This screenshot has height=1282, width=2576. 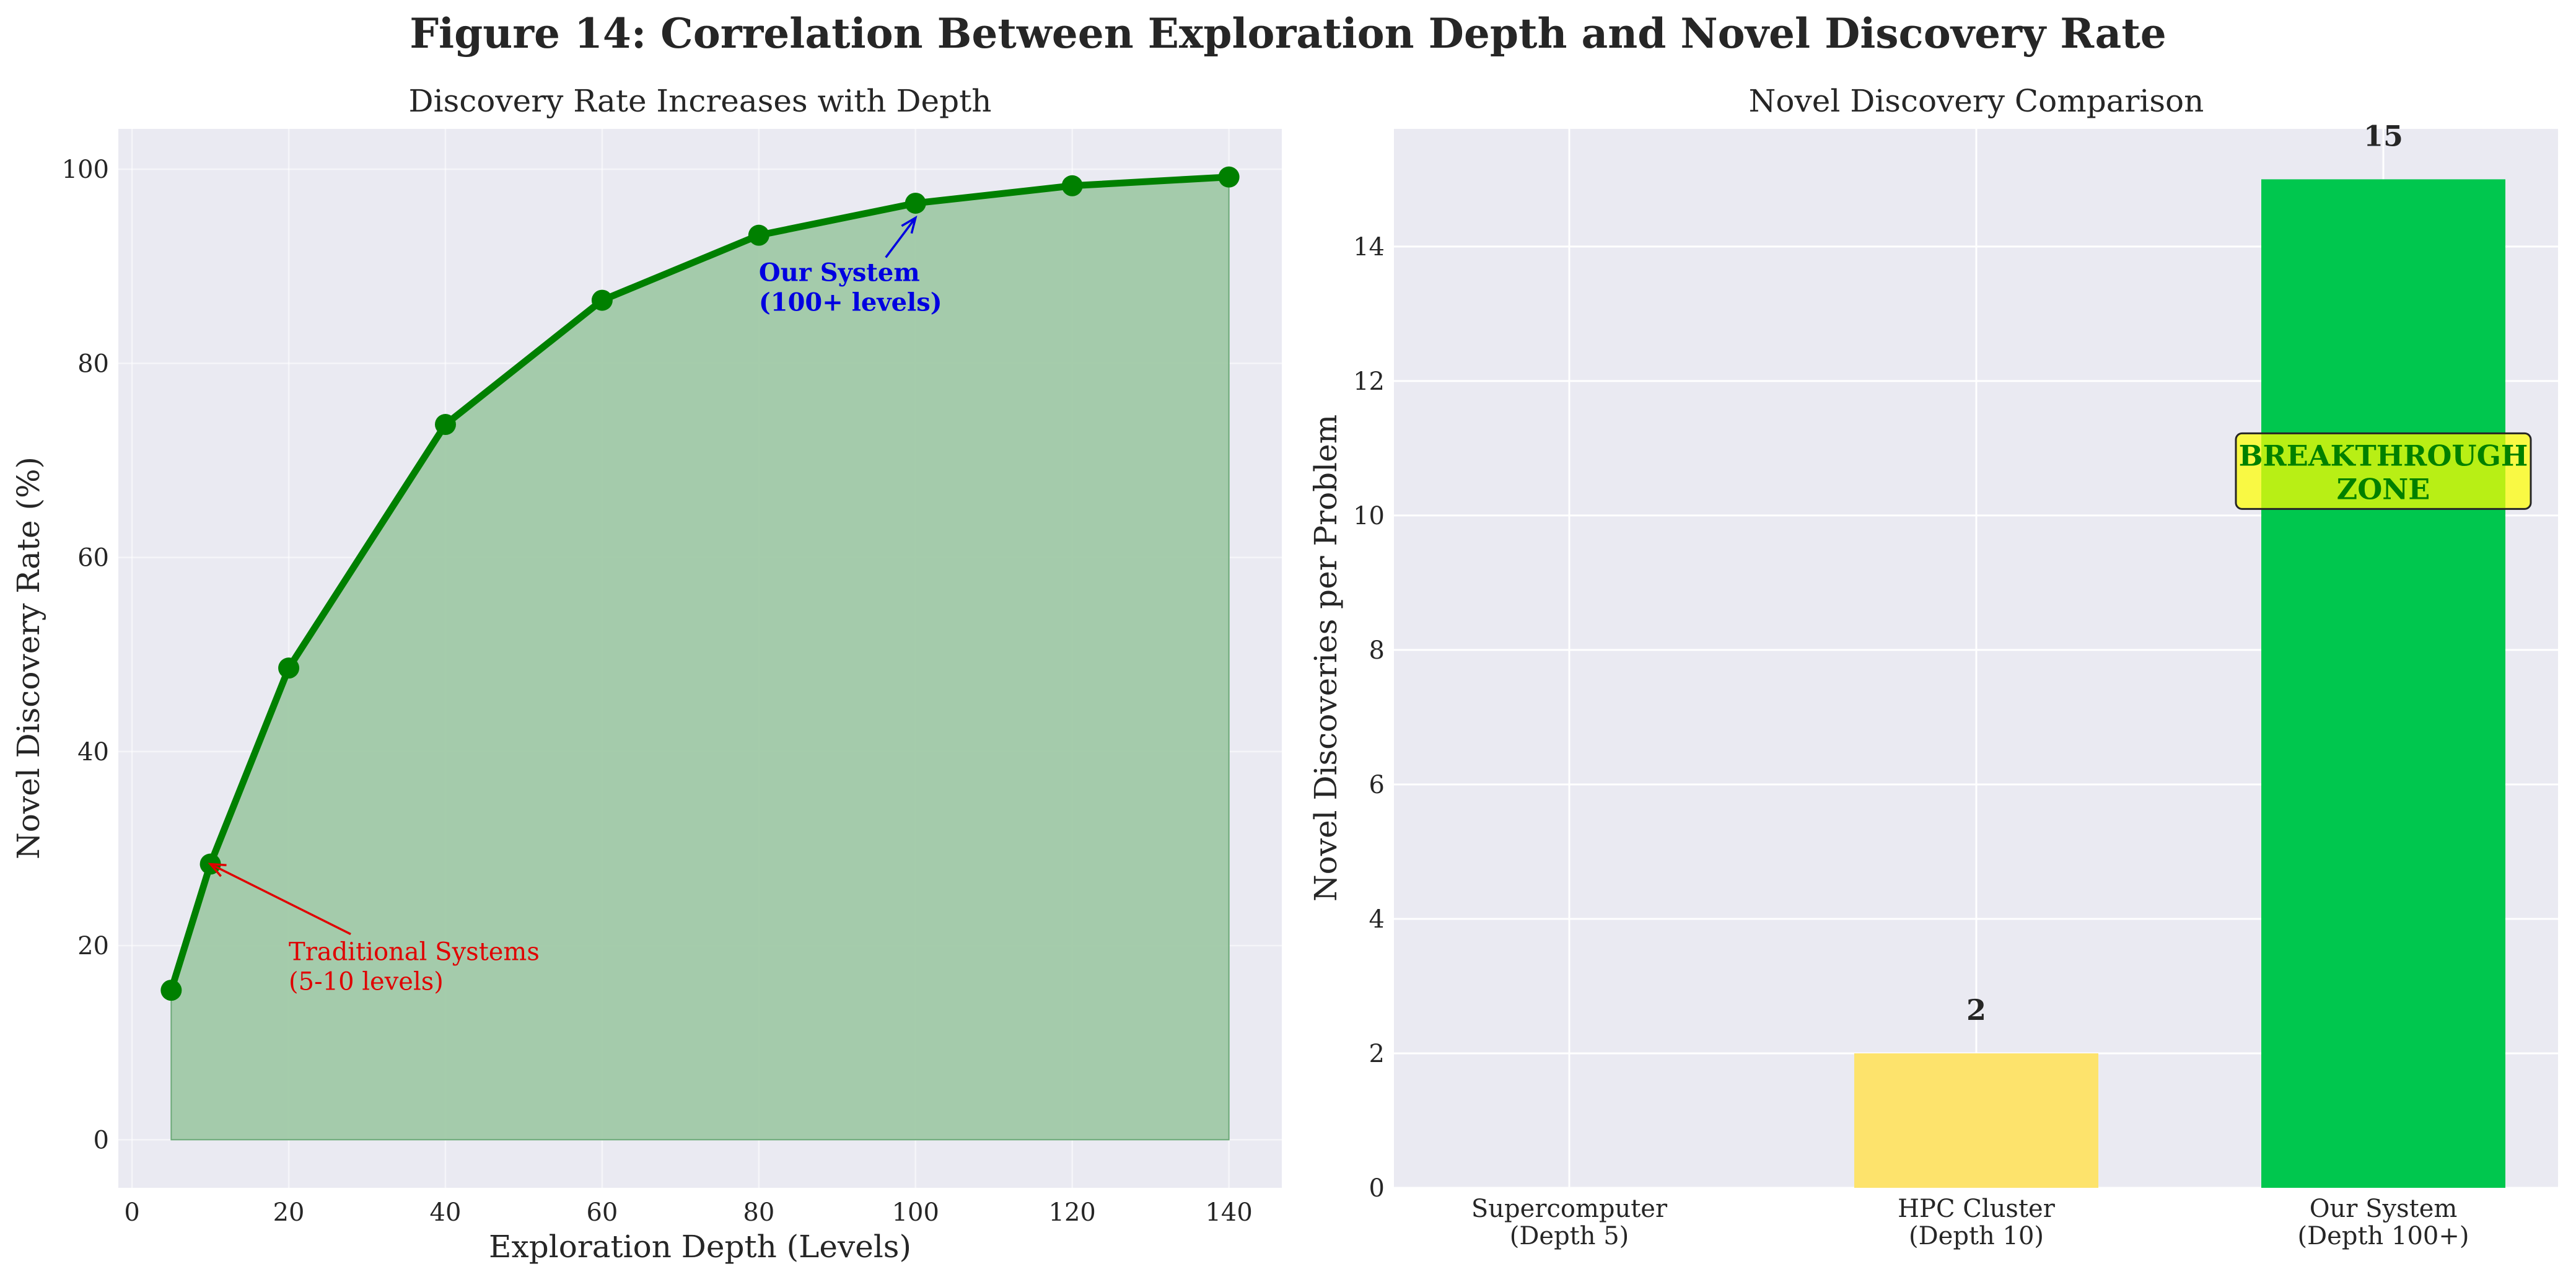 I want to click on left-x-tick-label: 20, so click(x=289, y=1212).